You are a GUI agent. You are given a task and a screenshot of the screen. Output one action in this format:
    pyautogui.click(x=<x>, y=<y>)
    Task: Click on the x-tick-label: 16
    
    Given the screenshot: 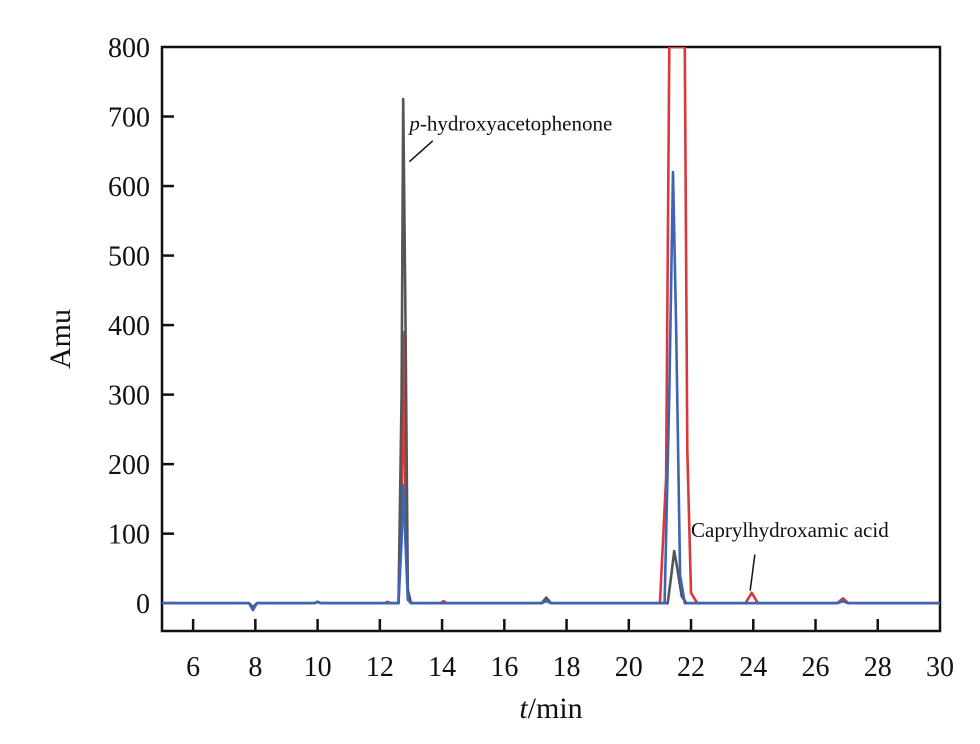 What is the action you would take?
    pyautogui.click(x=504, y=667)
    